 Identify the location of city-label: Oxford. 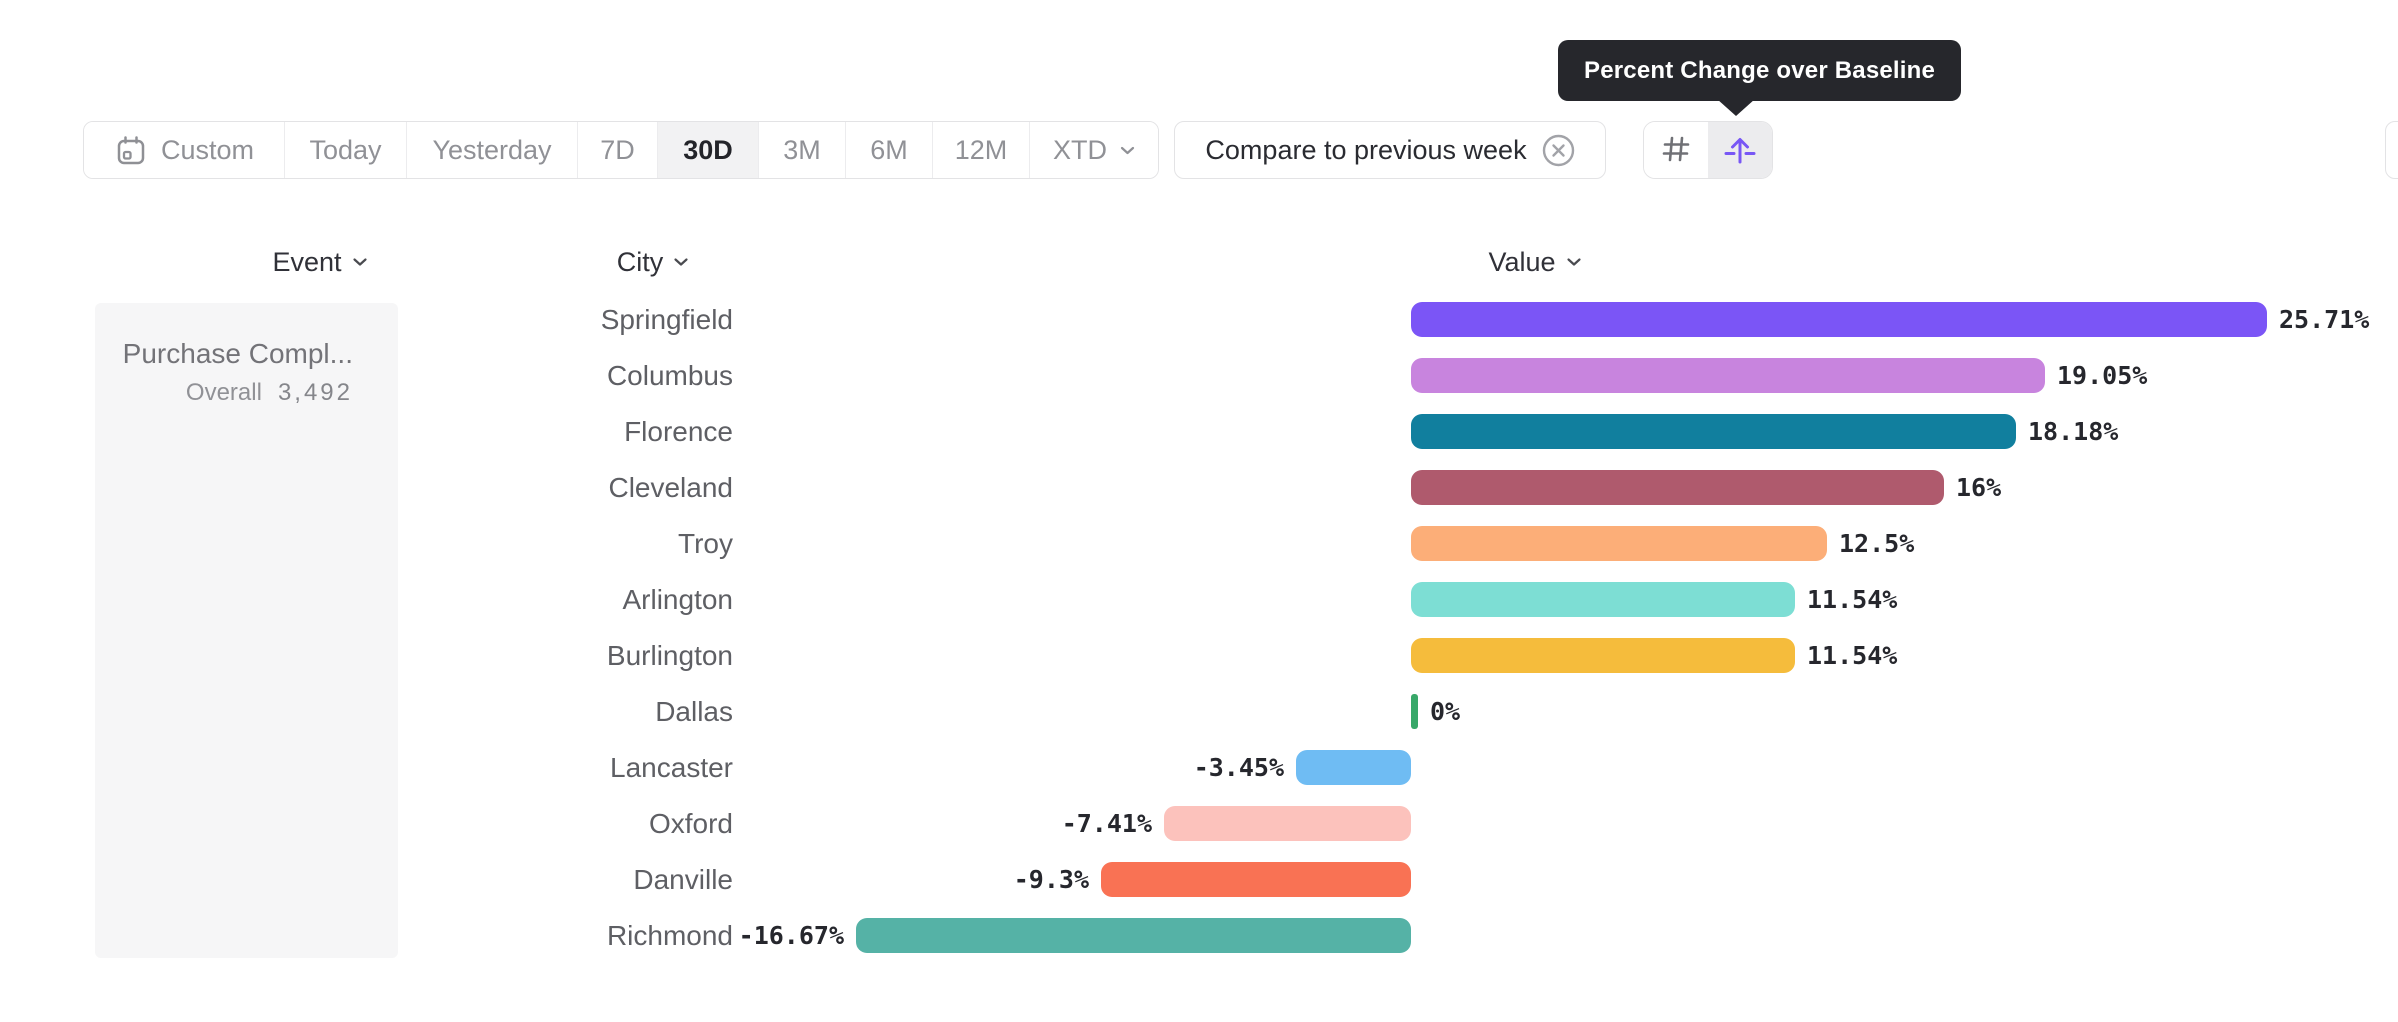
(690, 823).